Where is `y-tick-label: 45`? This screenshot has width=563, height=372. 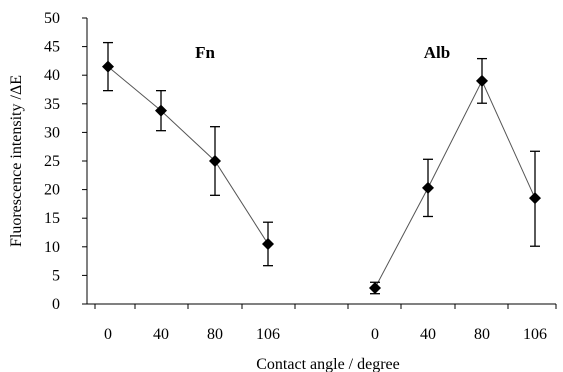 y-tick-label: 45 is located at coordinates (52, 47).